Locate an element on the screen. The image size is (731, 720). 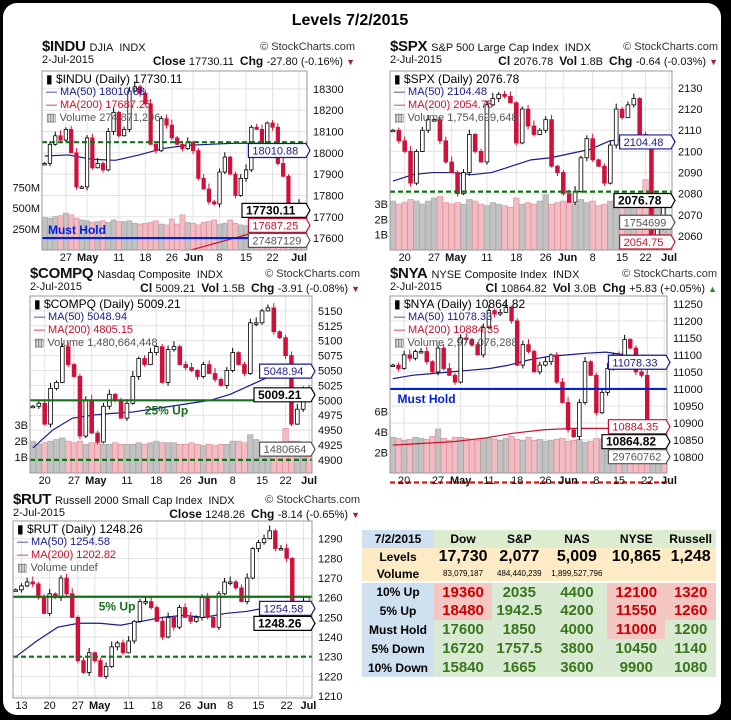
x-tick-label: 15 is located at coordinates (619, 481).